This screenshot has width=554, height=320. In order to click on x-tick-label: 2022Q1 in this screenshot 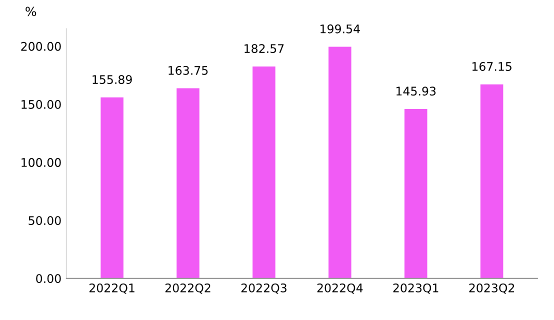, I will do `click(111, 288)`.